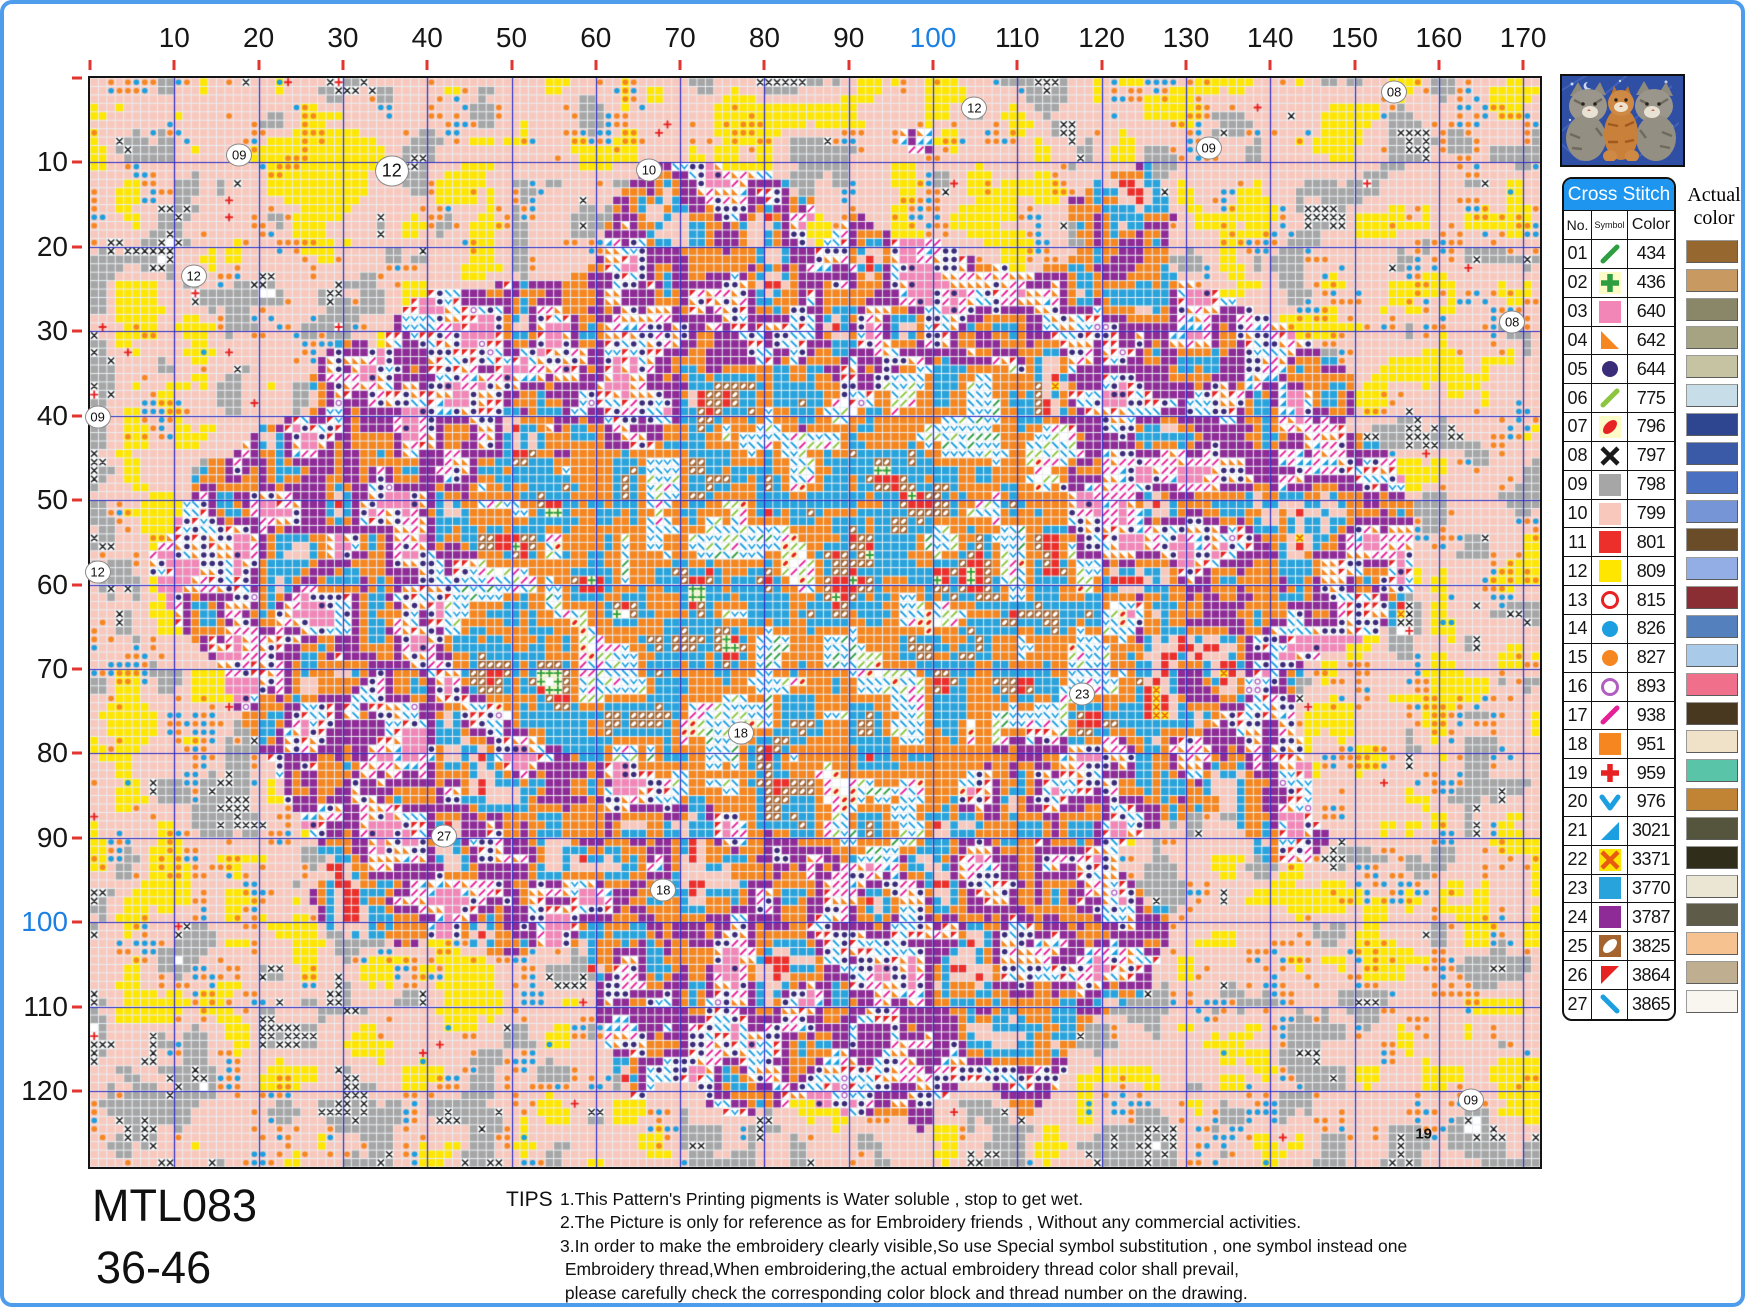 The width and height of the screenshot is (1745, 1307). Describe the element at coordinates (52, 584) in the screenshot. I see `ruler-label-left: 60` at that location.